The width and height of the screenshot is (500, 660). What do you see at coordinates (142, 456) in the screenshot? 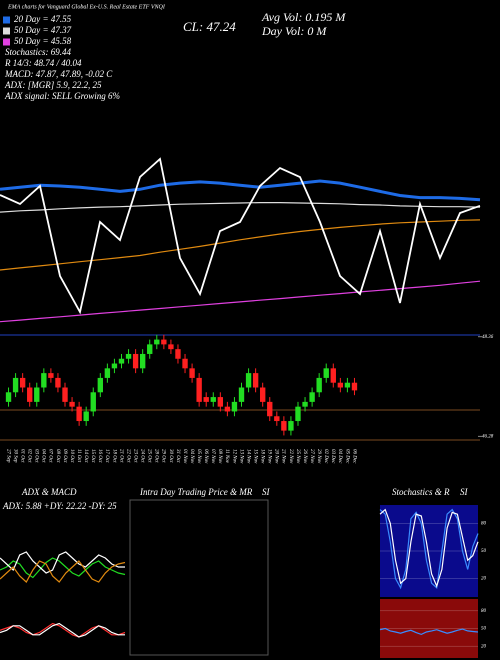
I see `x-tick-label: 24 Oct` at bounding box center [142, 456].